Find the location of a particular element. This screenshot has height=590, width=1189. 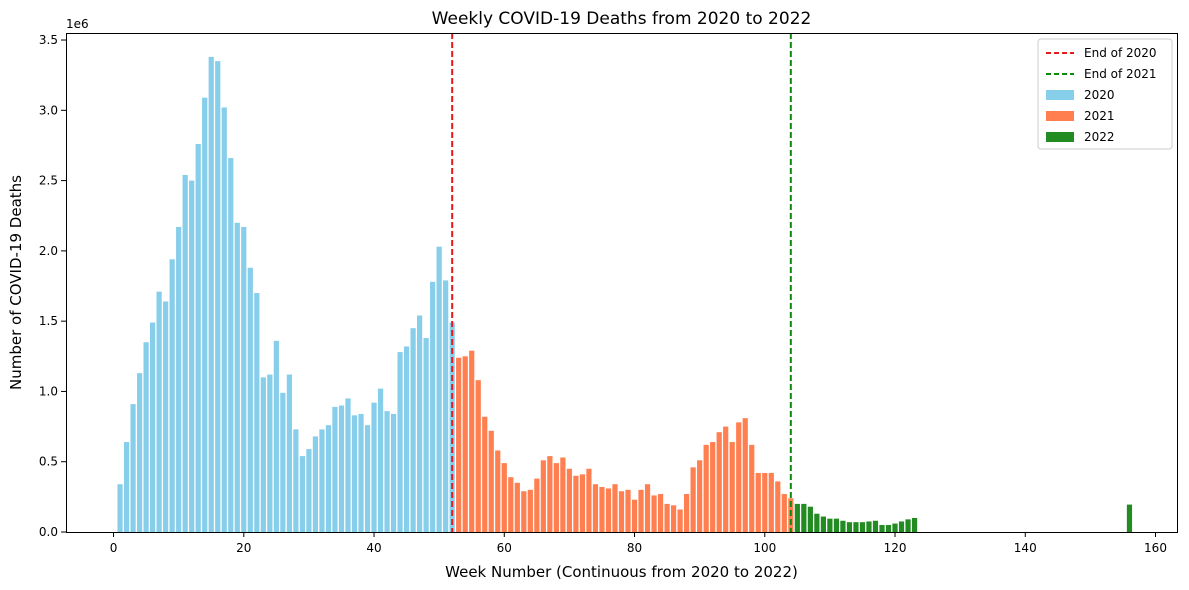

x-axis: 0 20 40 60 80 100 120 140 160 is located at coordinates (638, 543).